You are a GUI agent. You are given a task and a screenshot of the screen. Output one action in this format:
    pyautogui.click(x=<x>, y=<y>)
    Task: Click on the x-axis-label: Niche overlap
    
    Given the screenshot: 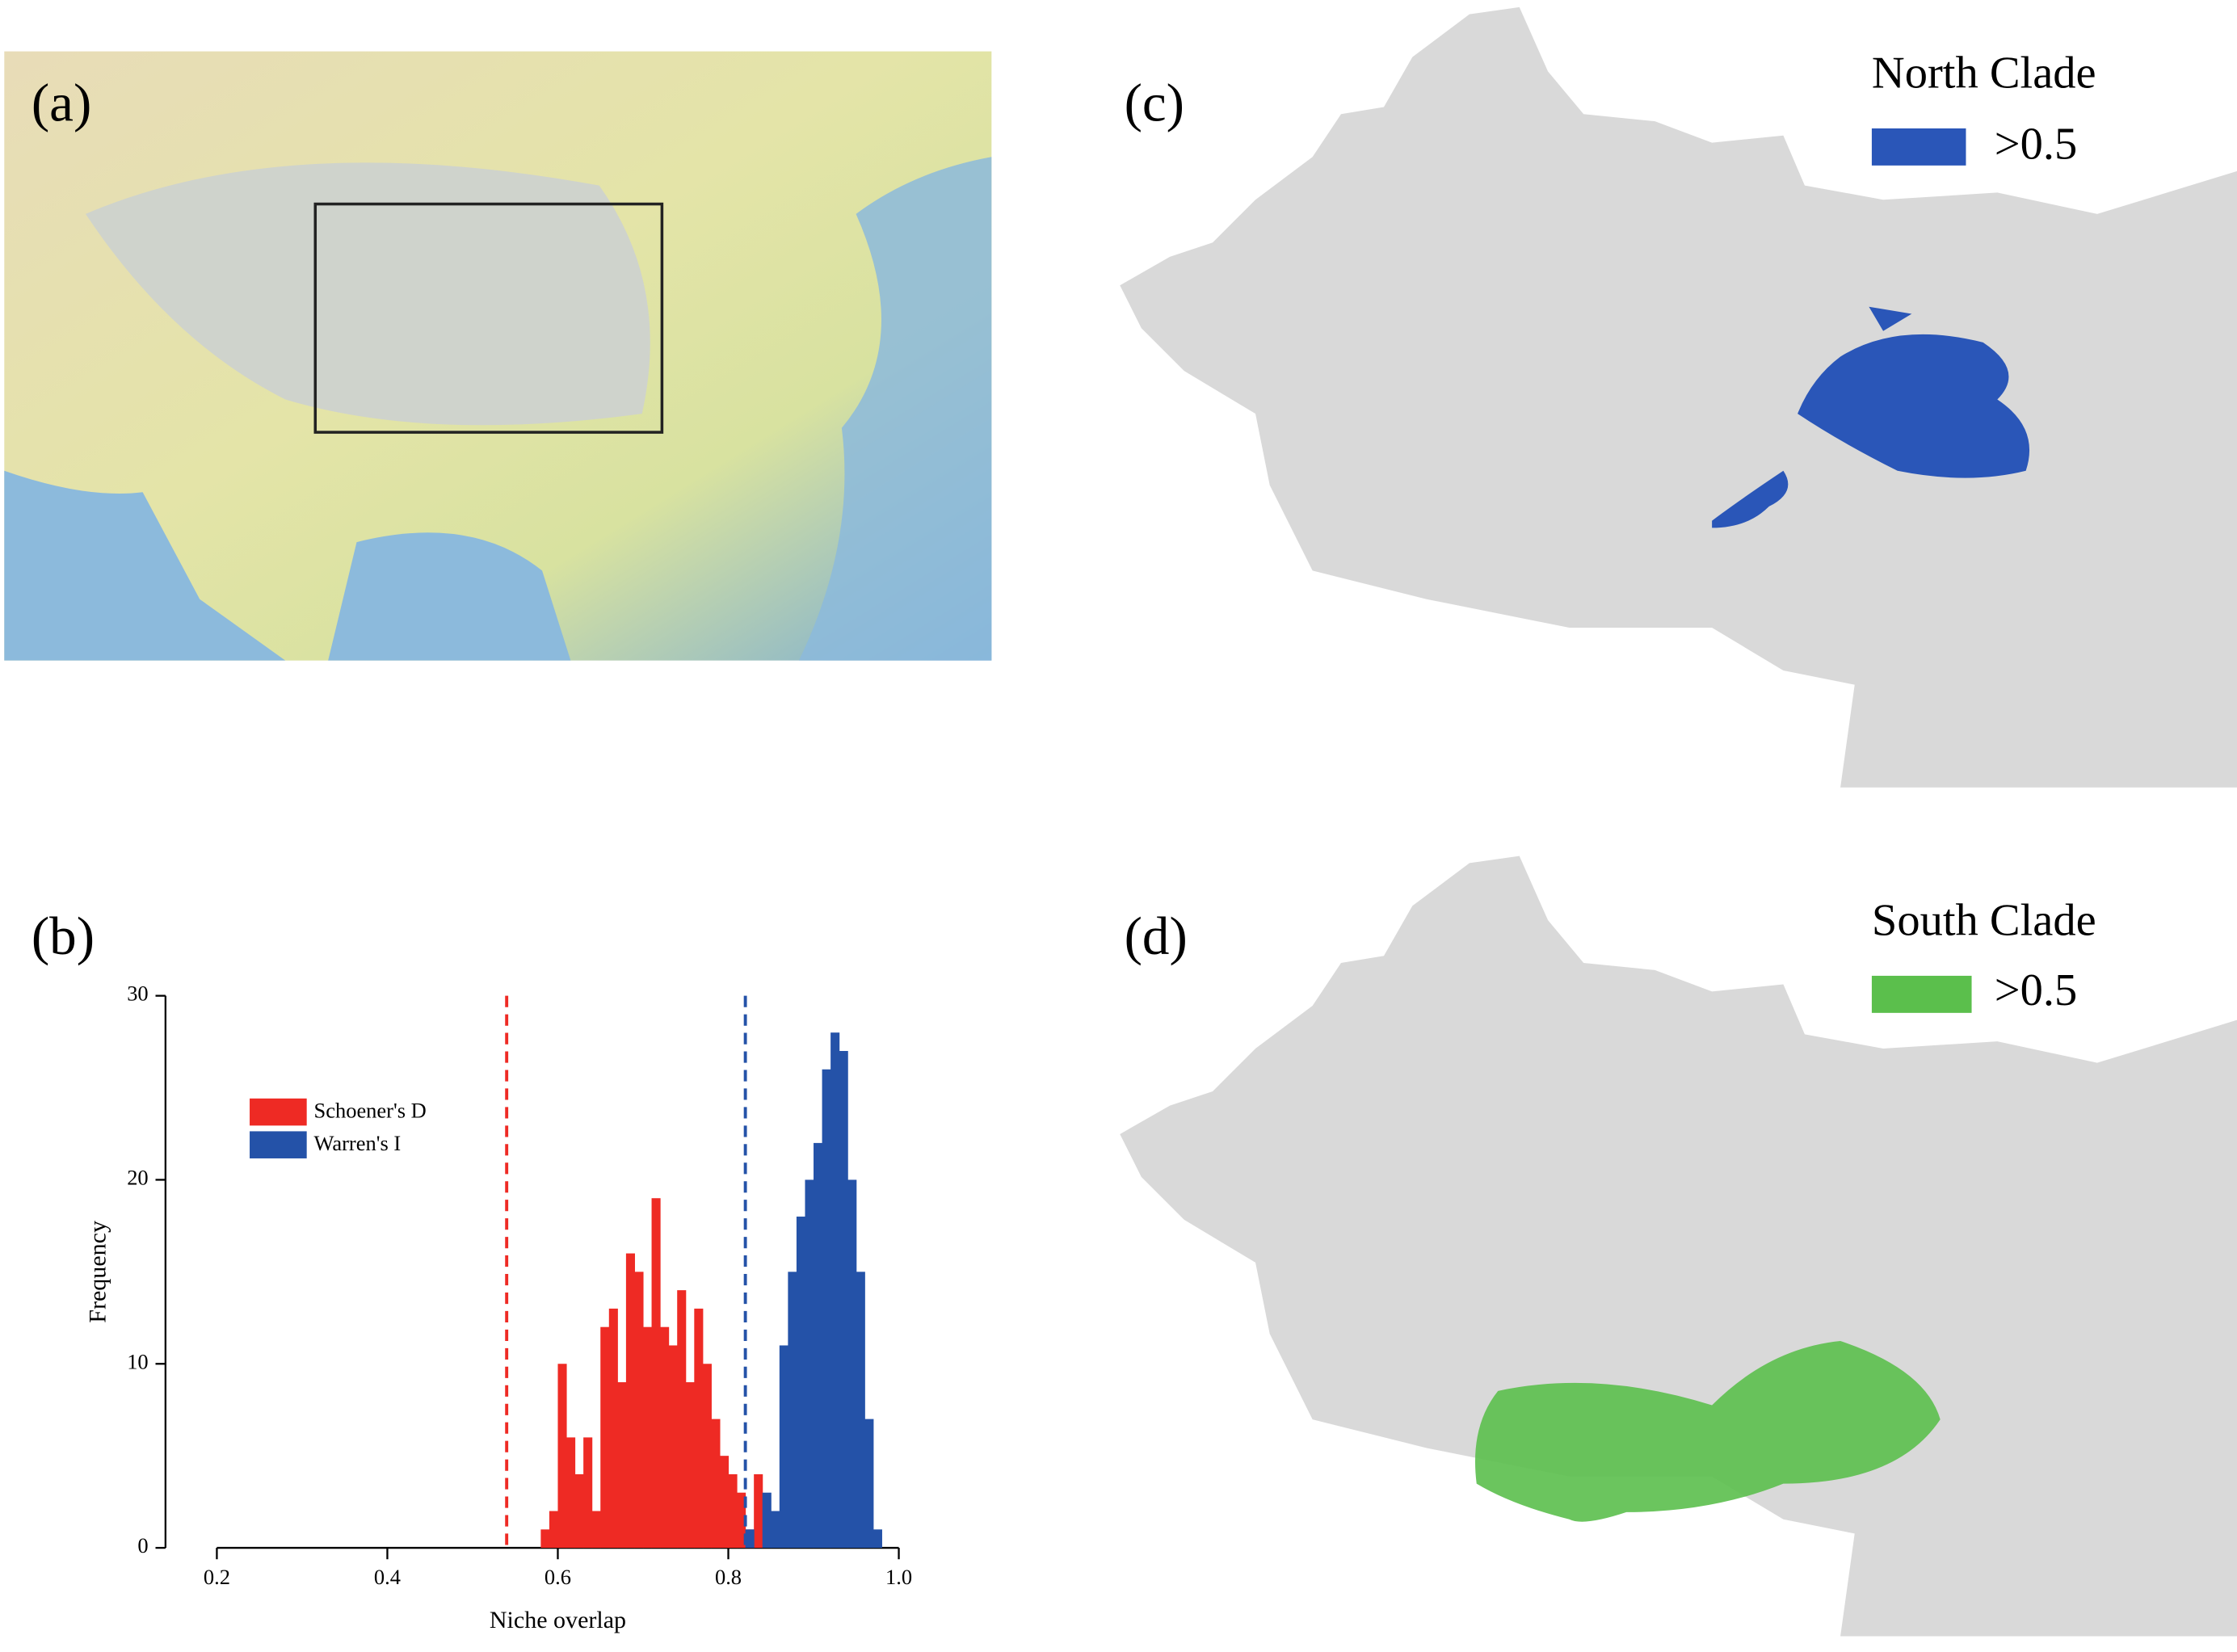 What is the action you would take?
    pyautogui.click(x=558, y=1620)
    